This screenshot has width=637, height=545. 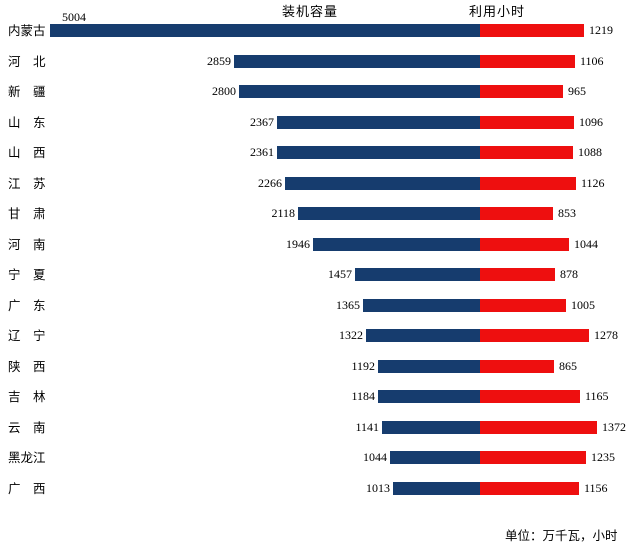 I want to click on category-label: 吉 林, so click(x=27, y=397).